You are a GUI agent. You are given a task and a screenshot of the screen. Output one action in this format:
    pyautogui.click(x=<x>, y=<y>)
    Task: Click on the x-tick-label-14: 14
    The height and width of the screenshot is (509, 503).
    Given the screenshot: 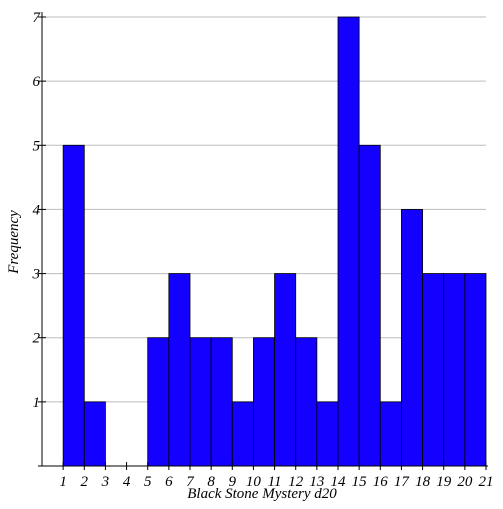 What is the action you would take?
    pyautogui.click(x=339, y=482)
    